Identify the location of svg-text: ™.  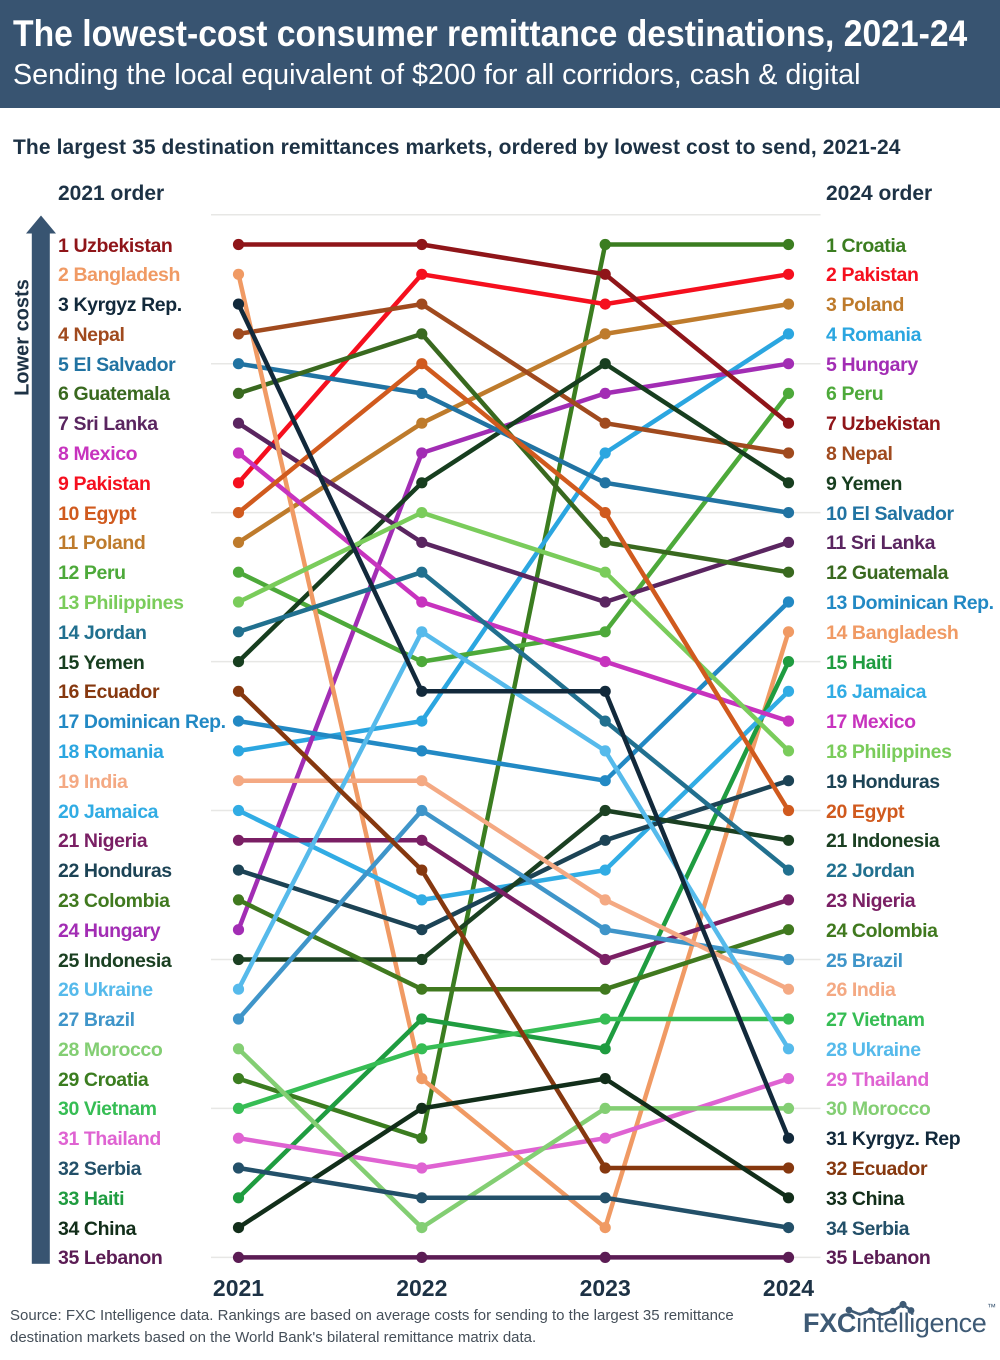
(991, 1307).